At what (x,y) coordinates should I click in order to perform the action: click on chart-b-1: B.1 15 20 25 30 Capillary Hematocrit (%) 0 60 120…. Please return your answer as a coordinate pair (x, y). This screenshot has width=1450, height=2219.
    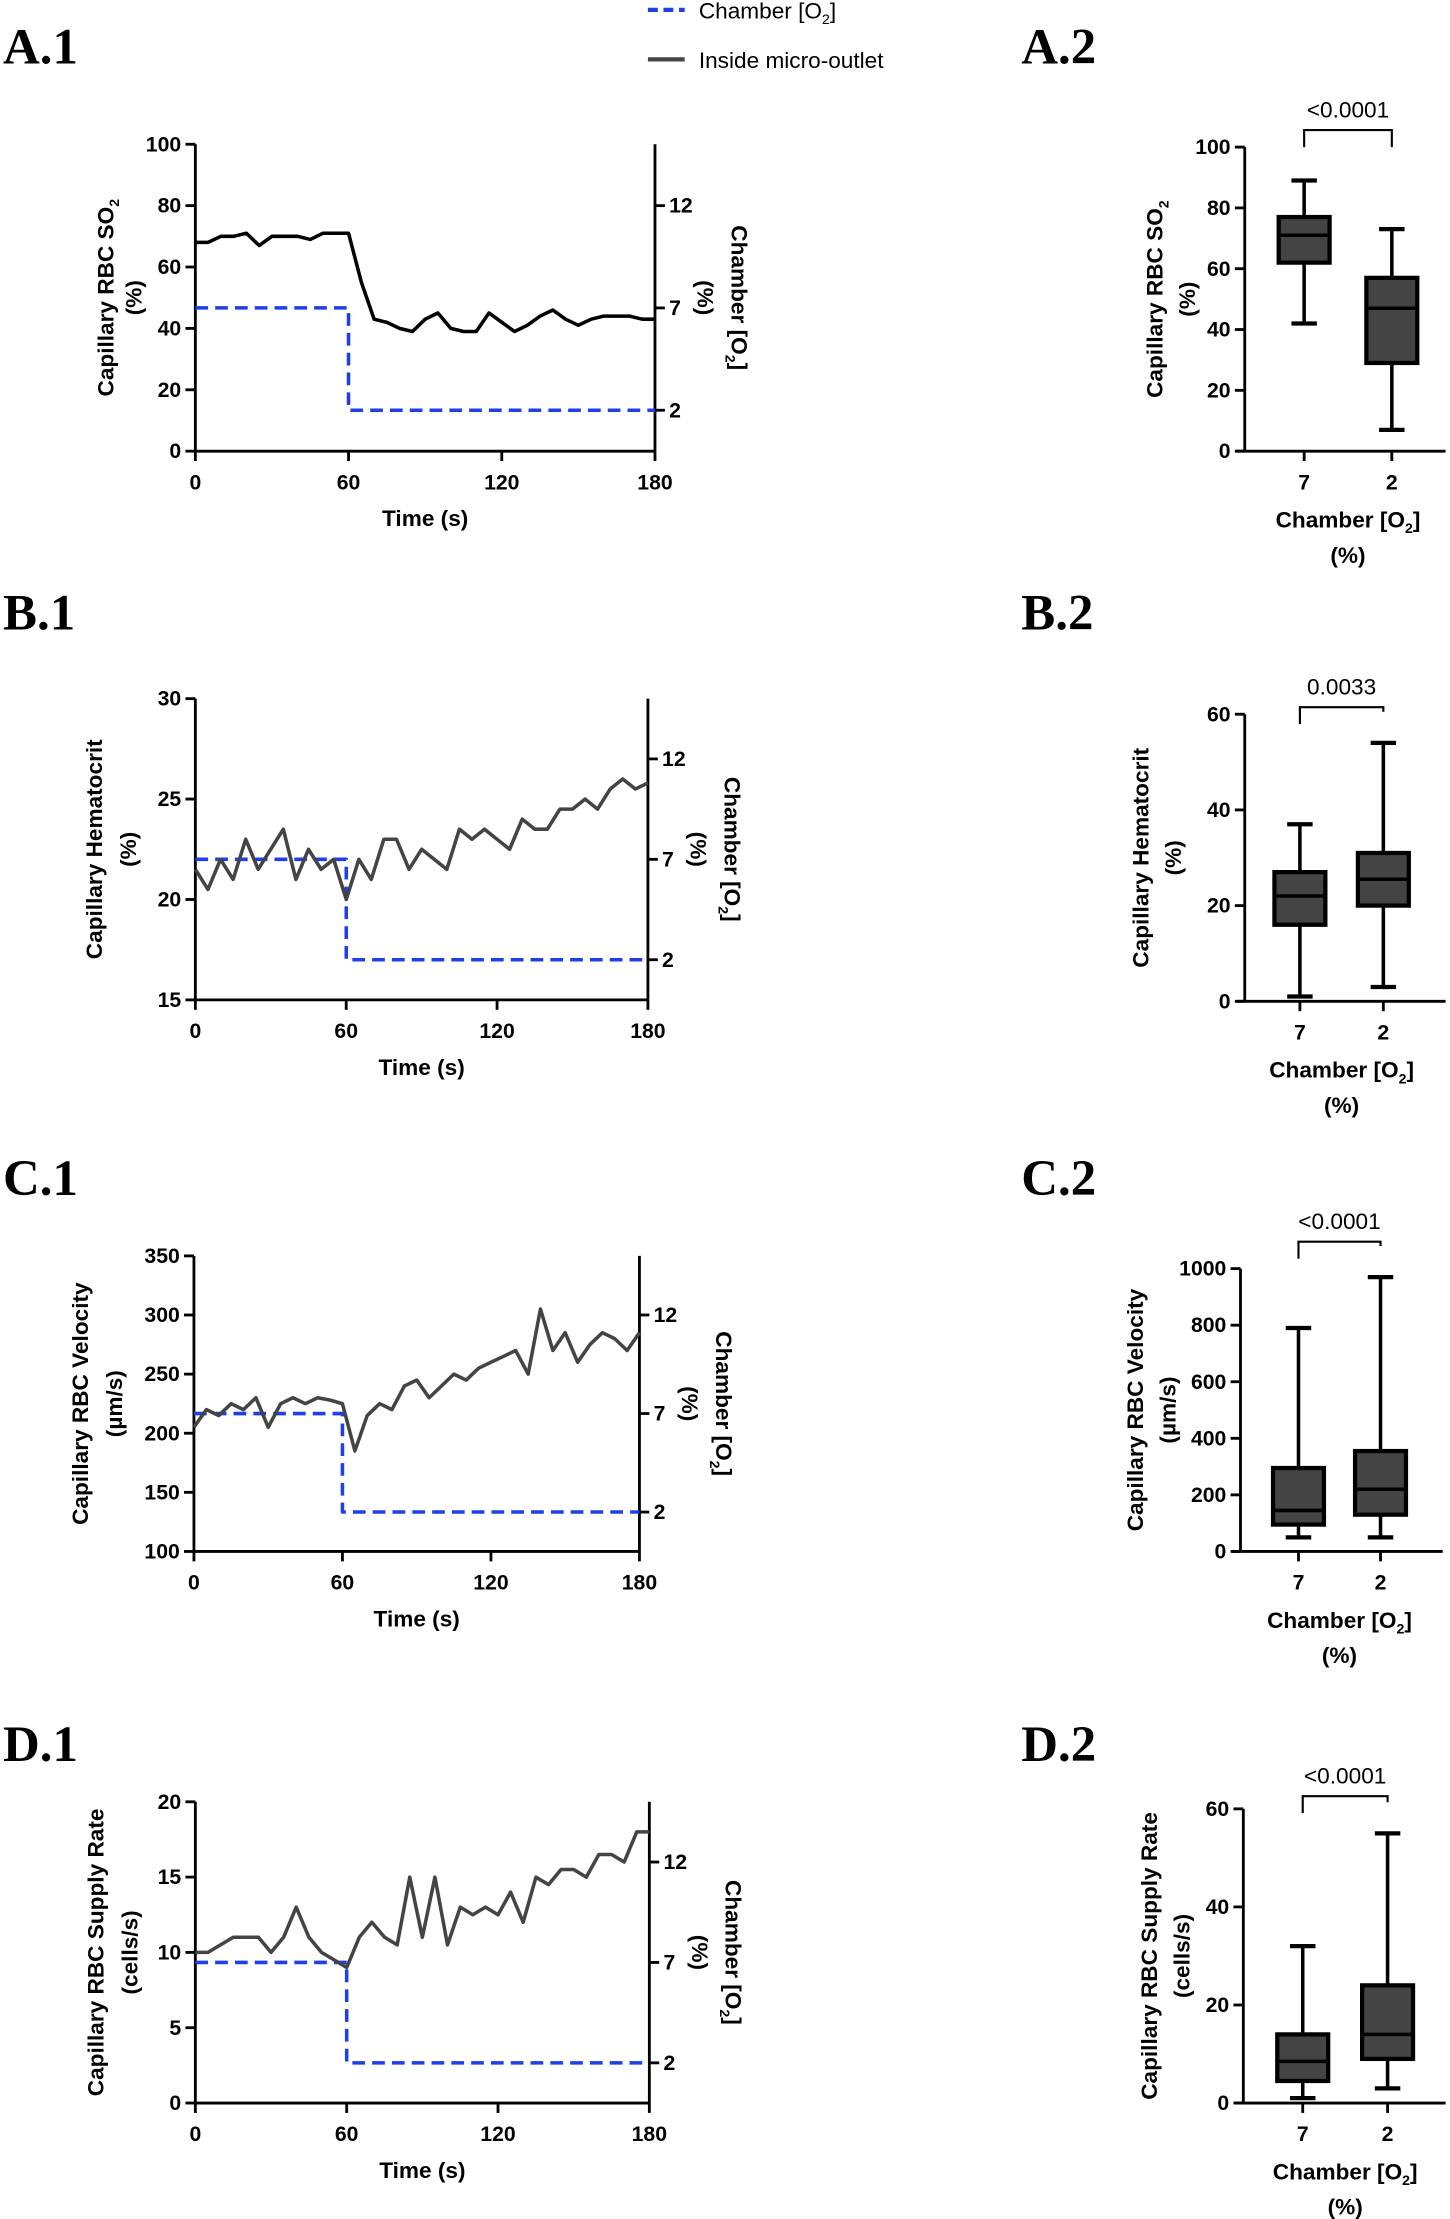
    Looking at the image, I should click on (373, 832).